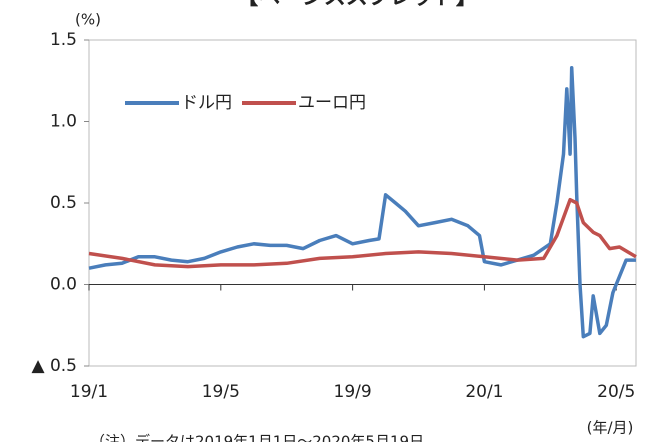 The width and height of the screenshot is (649, 442). I want to click on y-tick-label: 1.5, so click(63, 40).